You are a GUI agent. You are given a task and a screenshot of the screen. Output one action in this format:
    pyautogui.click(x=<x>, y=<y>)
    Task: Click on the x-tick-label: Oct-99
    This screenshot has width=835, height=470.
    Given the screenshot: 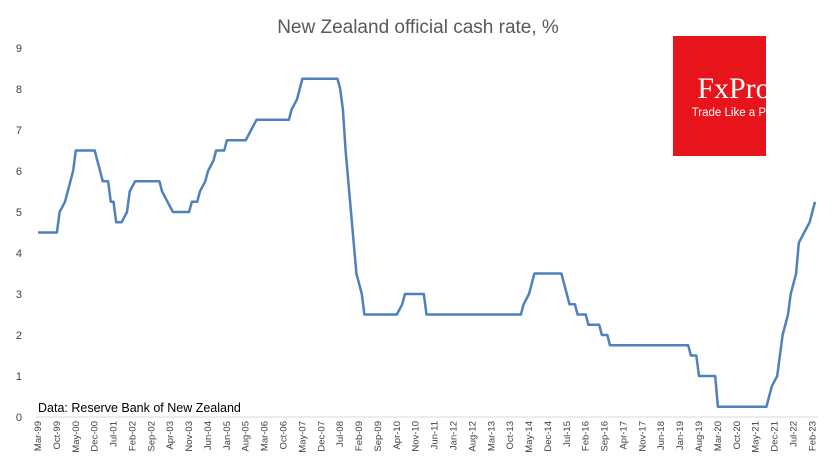 What is the action you would take?
    pyautogui.click(x=57, y=435)
    